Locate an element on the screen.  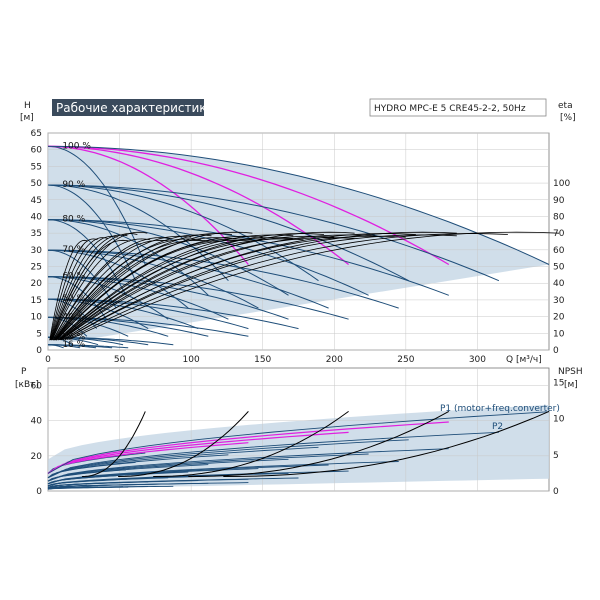
chart-title-background is located at coordinates (128, 107).